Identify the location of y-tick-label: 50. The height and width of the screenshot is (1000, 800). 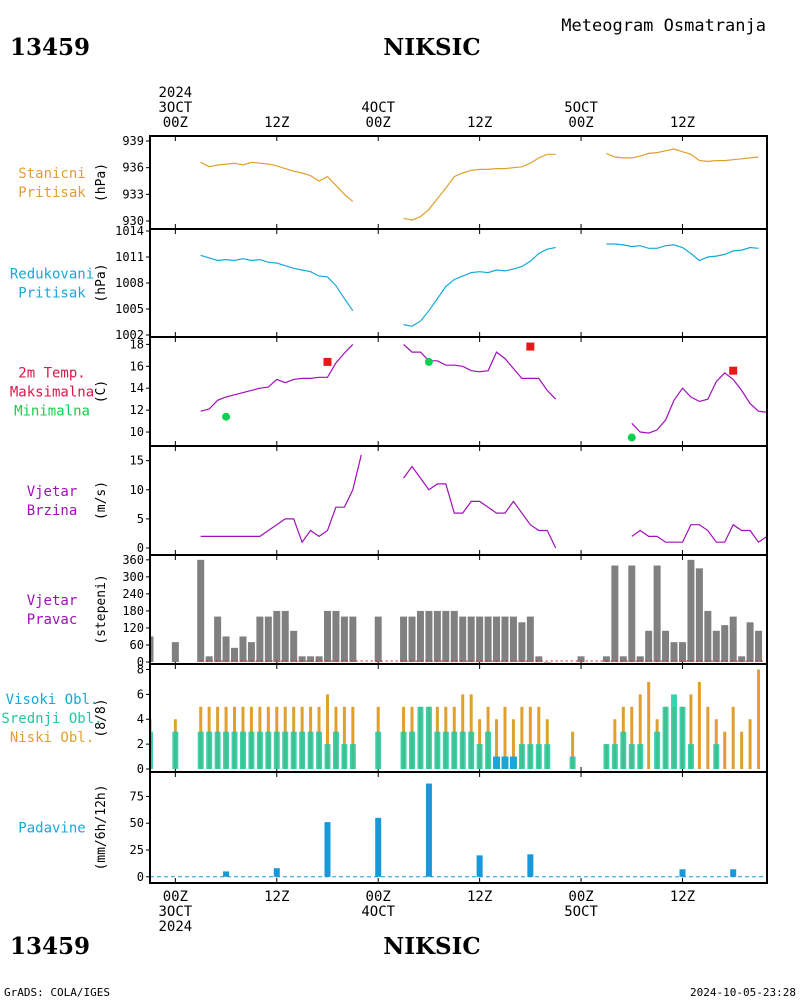
(137, 823).